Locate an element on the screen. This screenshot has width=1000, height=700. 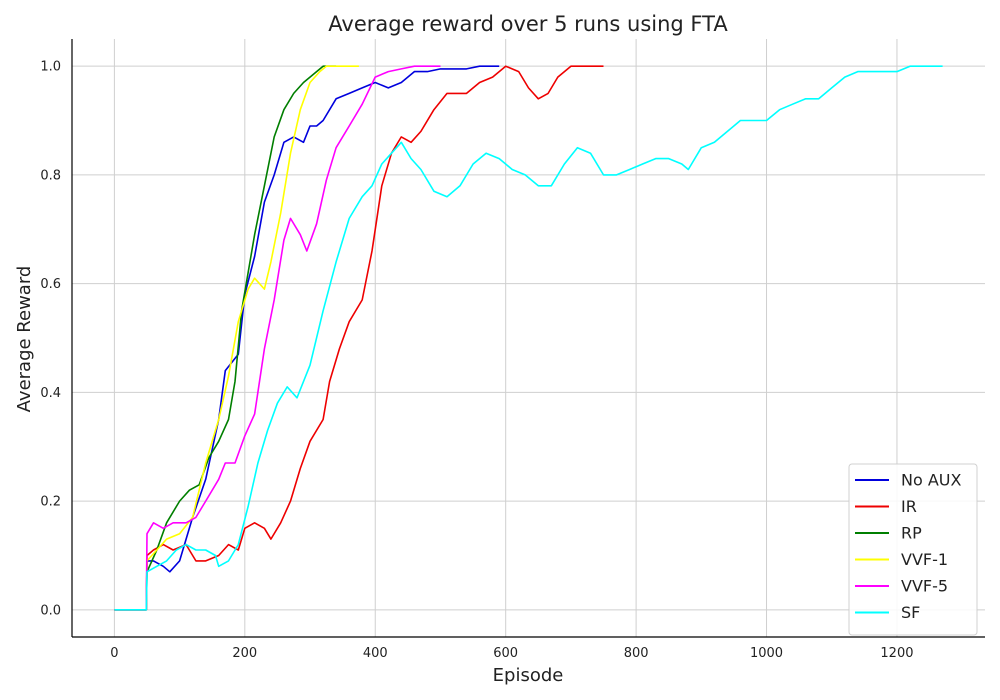
legend-label: VVF-5 is located at coordinates (924, 586).